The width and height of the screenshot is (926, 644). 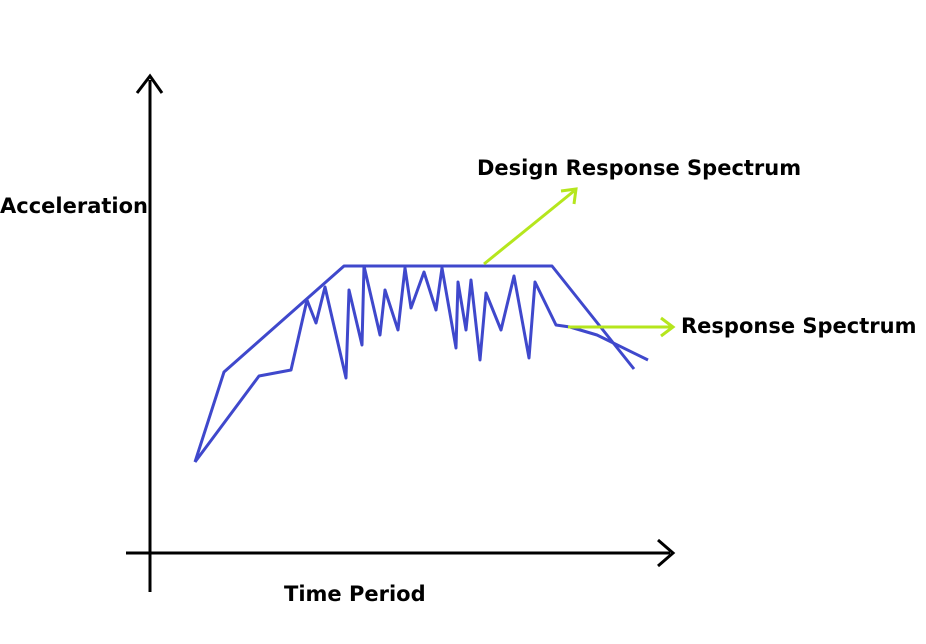 What do you see at coordinates (666, 553) in the screenshot?
I see `x-axis-arrow-icon` at bounding box center [666, 553].